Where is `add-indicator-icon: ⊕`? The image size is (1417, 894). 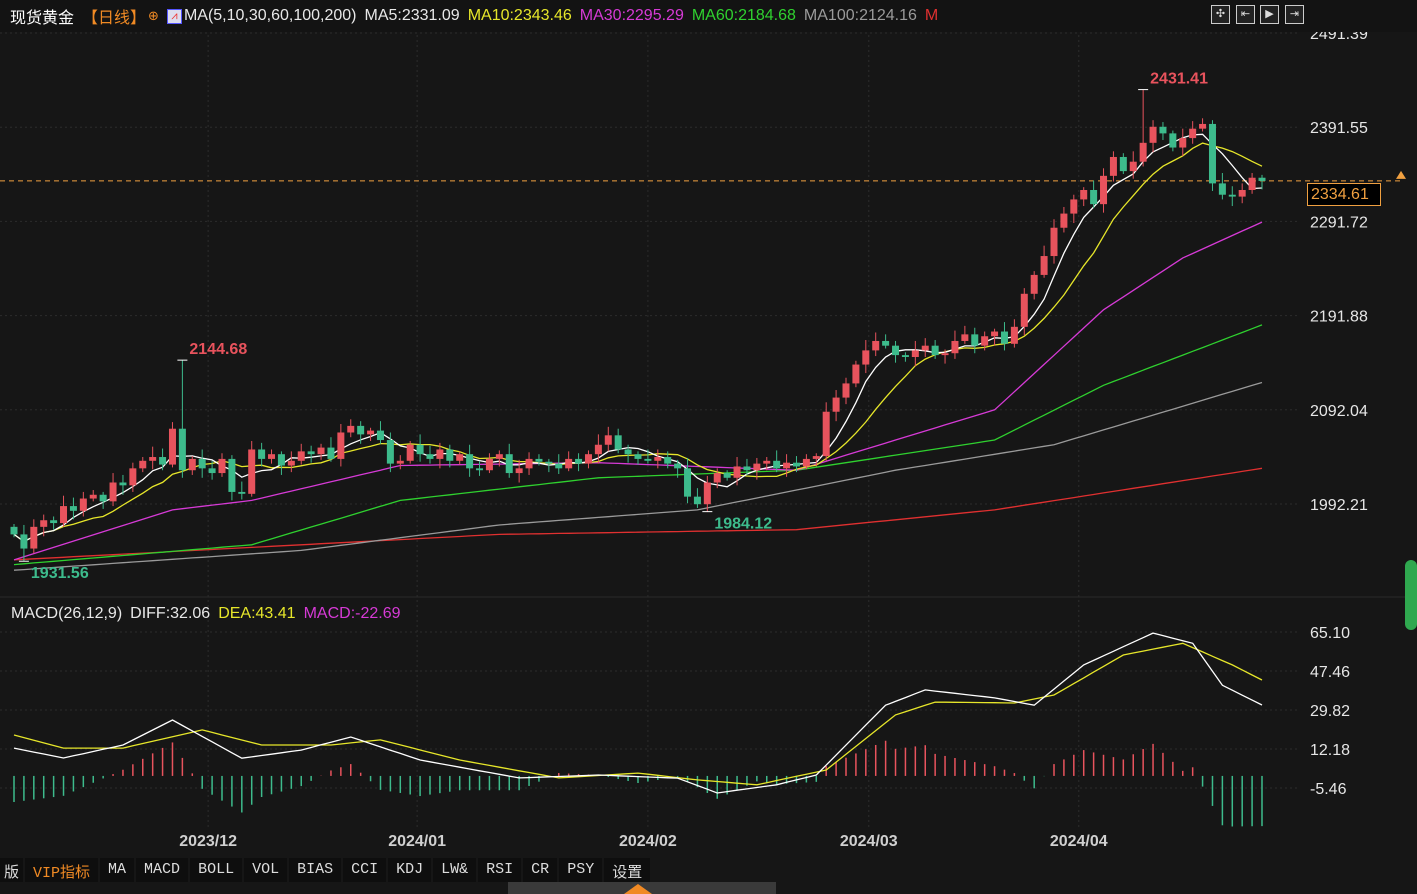 add-indicator-icon: ⊕ is located at coordinates (153, 15).